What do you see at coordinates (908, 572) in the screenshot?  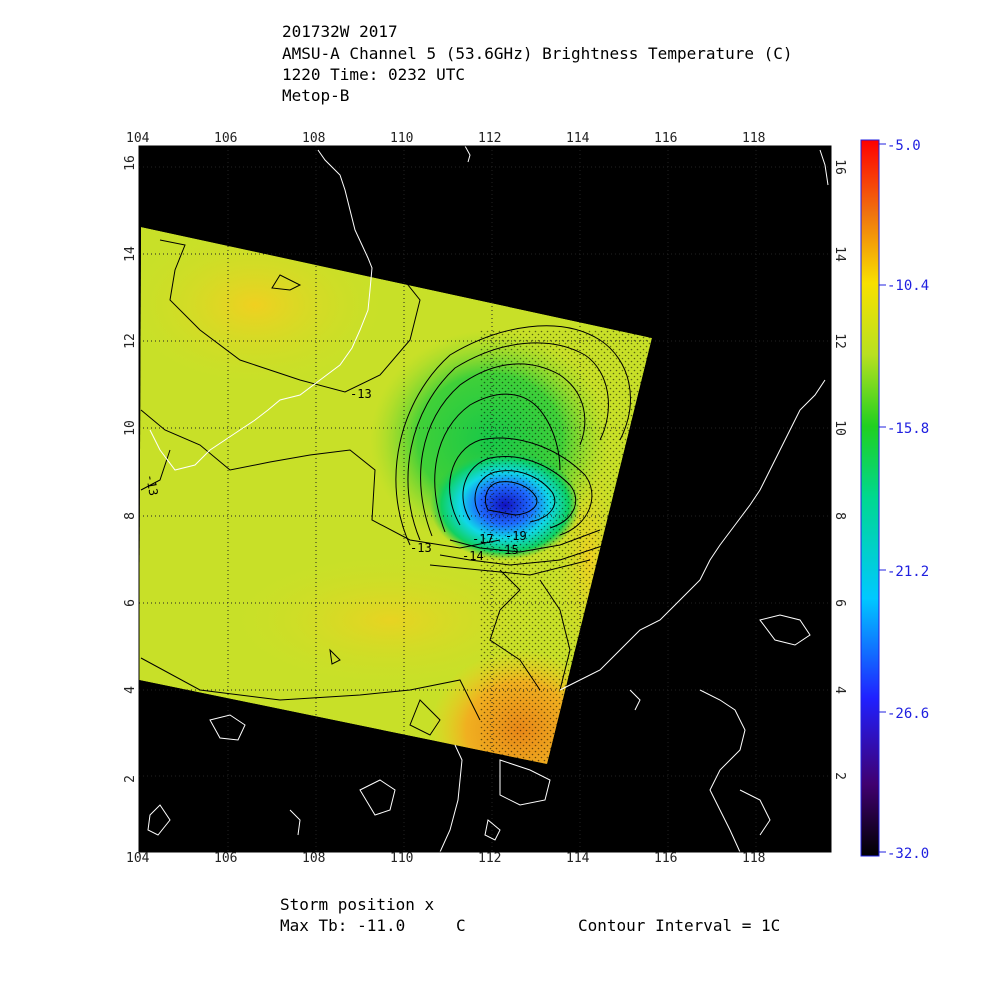 I see `colorbar-label: -21.2` at bounding box center [908, 572].